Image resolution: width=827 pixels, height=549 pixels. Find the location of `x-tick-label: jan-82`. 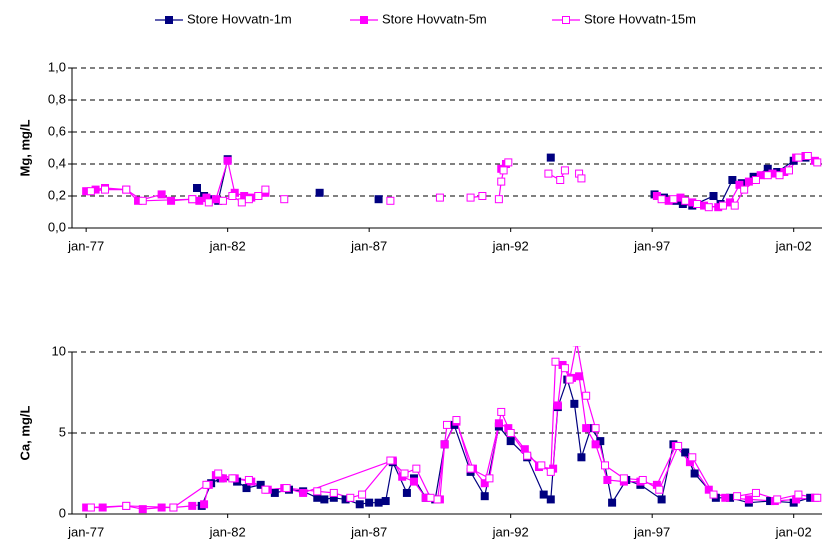

x-tick-label: jan-82 is located at coordinates (227, 245).